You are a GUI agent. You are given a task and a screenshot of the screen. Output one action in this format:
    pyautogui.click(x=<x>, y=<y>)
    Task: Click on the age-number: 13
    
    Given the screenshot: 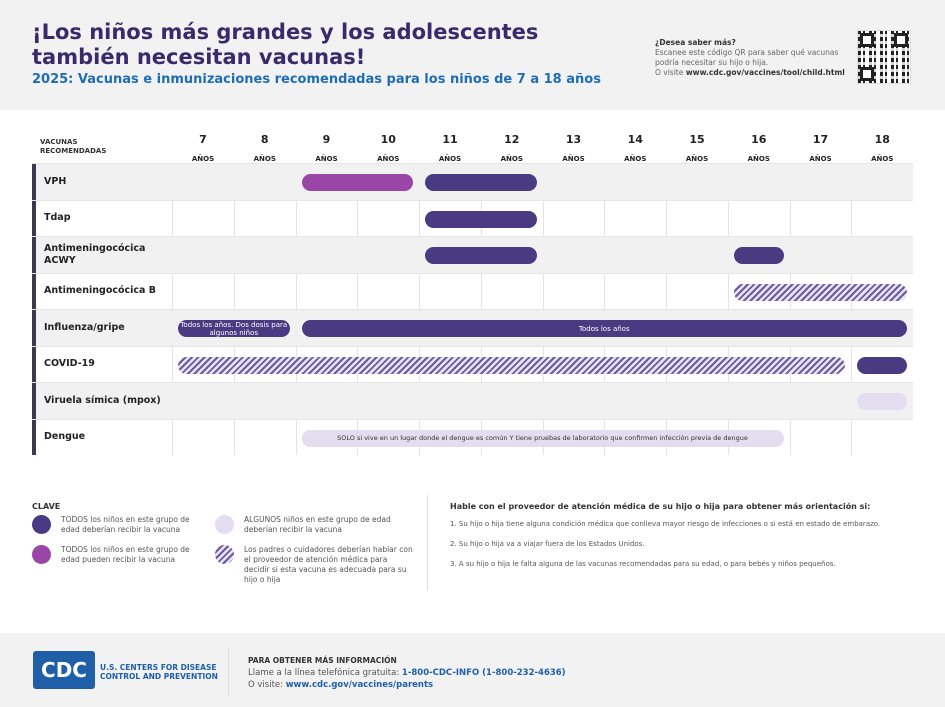 What is the action you would take?
    pyautogui.click(x=573, y=139)
    